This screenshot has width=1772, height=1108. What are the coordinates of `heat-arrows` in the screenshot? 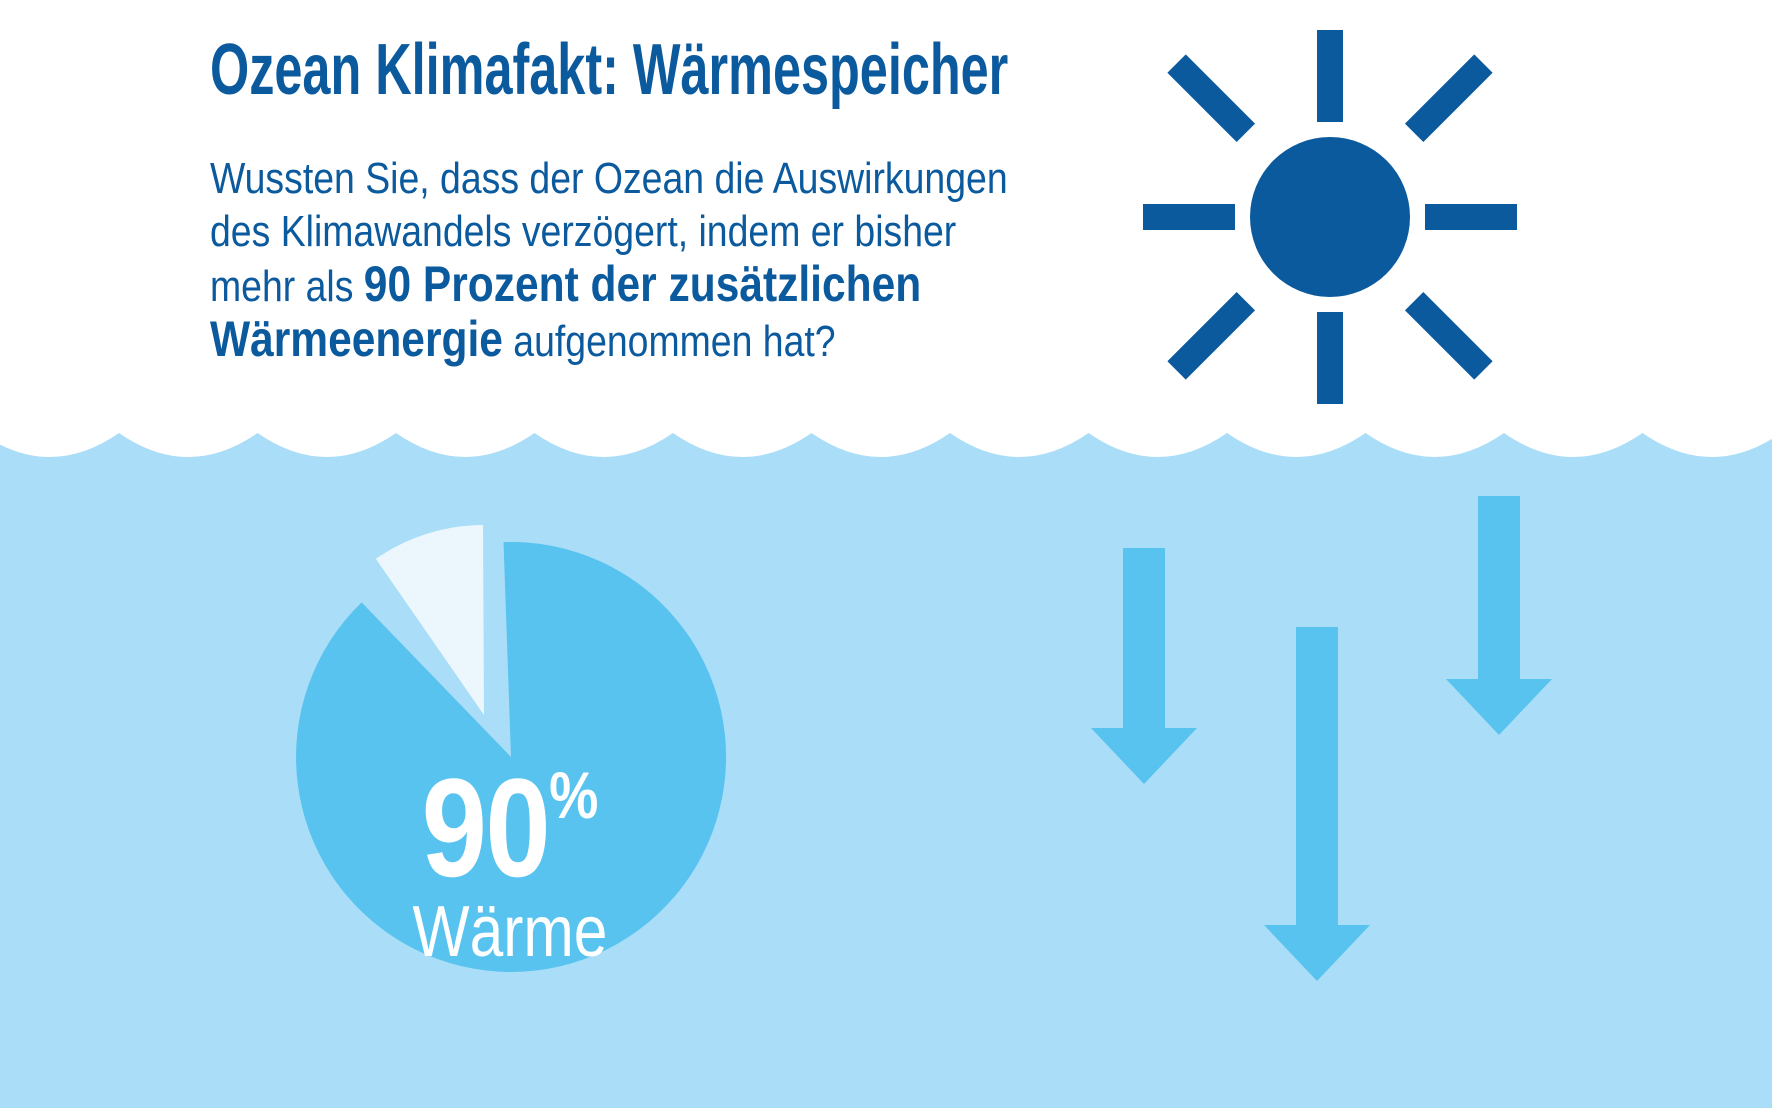 It's located at (1321, 738).